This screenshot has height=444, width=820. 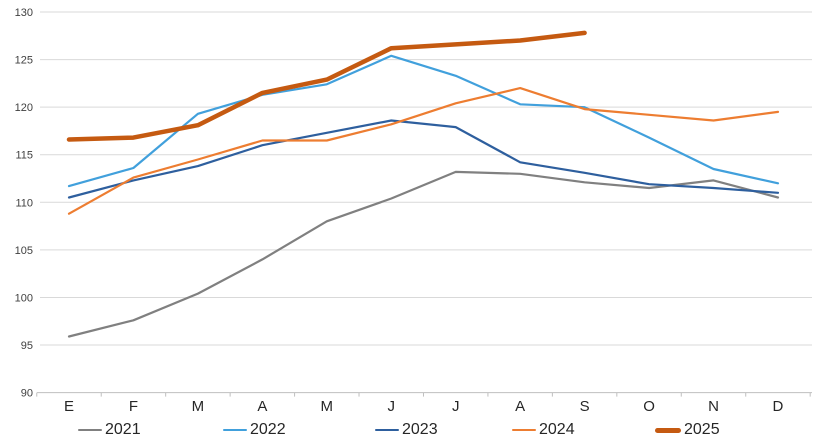 I want to click on legend-item-2025: 2025, so click(x=687, y=430).